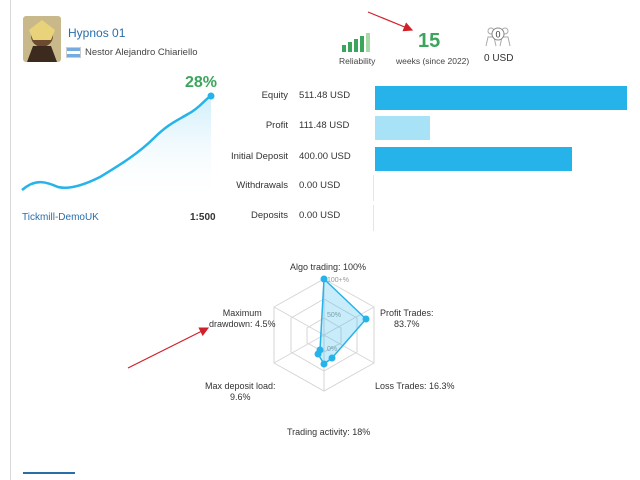 The height and width of the screenshot is (480, 640). What do you see at coordinates (332, 349) in the screenshot?
I see `ring-label-inner: 0%` at bounding box center [332, 349].